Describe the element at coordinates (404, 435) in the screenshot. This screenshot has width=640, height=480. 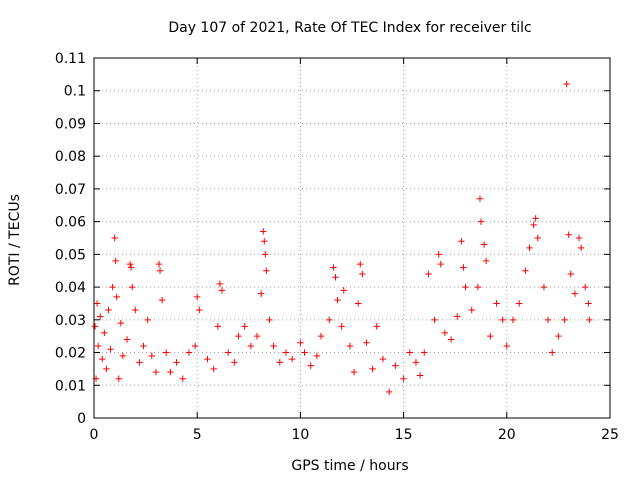
I see `x-tick-label: 15` at that location.